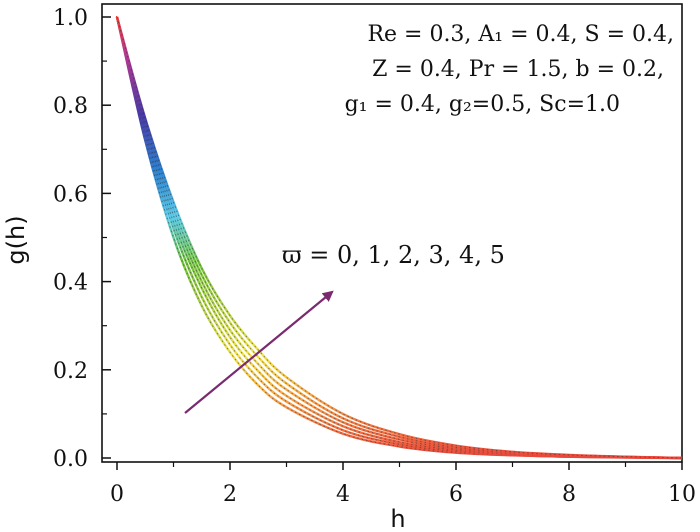 Image resolution: width=700 pixels, height=532 pixels. What do you see at coordinates (70, 459) in the screenshot?
I see `y-tick-label: 0.0` at bounding box center [70, 459].